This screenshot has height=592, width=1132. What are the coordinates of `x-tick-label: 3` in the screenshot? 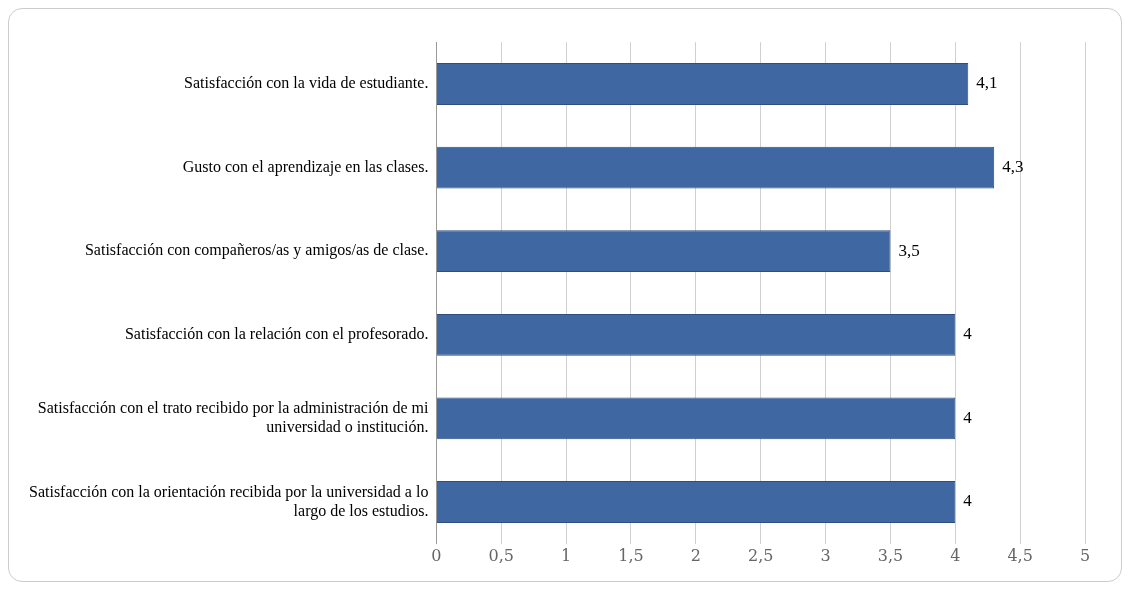 It's located at (825, 555).